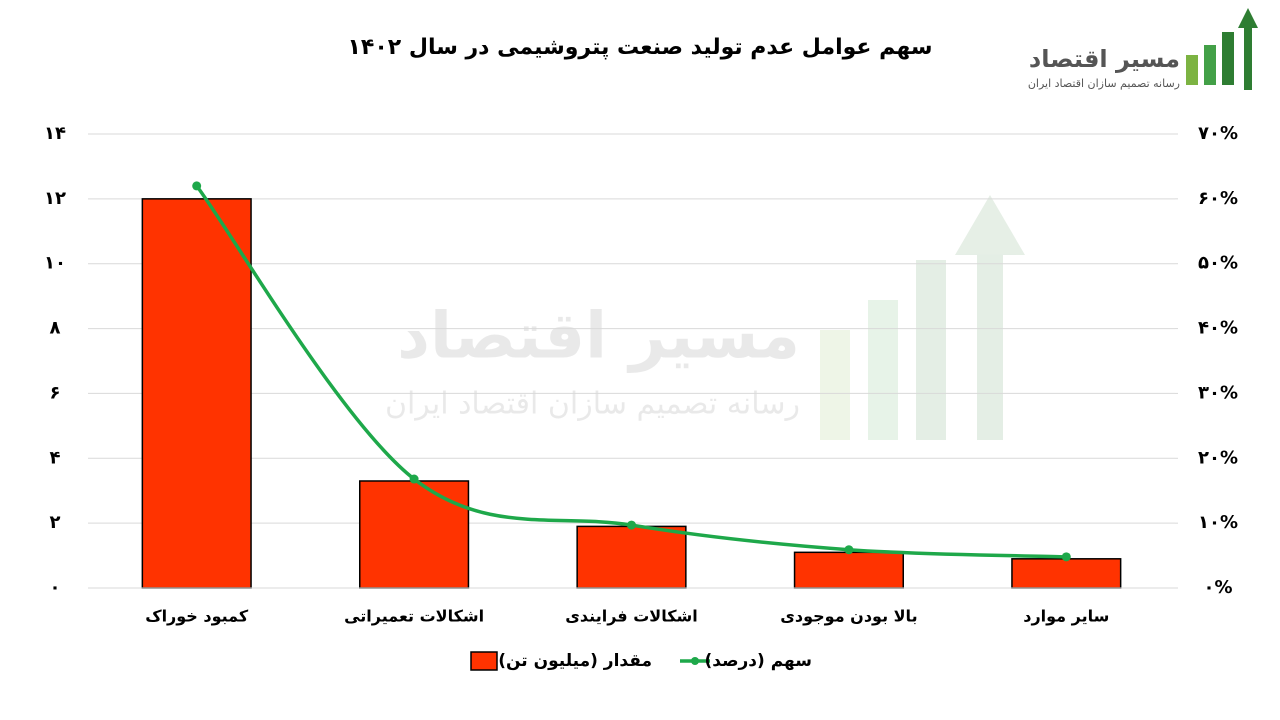 Image resolution: width=1280 pixels, height=720 pixels. I want to click on x-tick-label: اشکالات تعمیراتی, so click(414, 616).